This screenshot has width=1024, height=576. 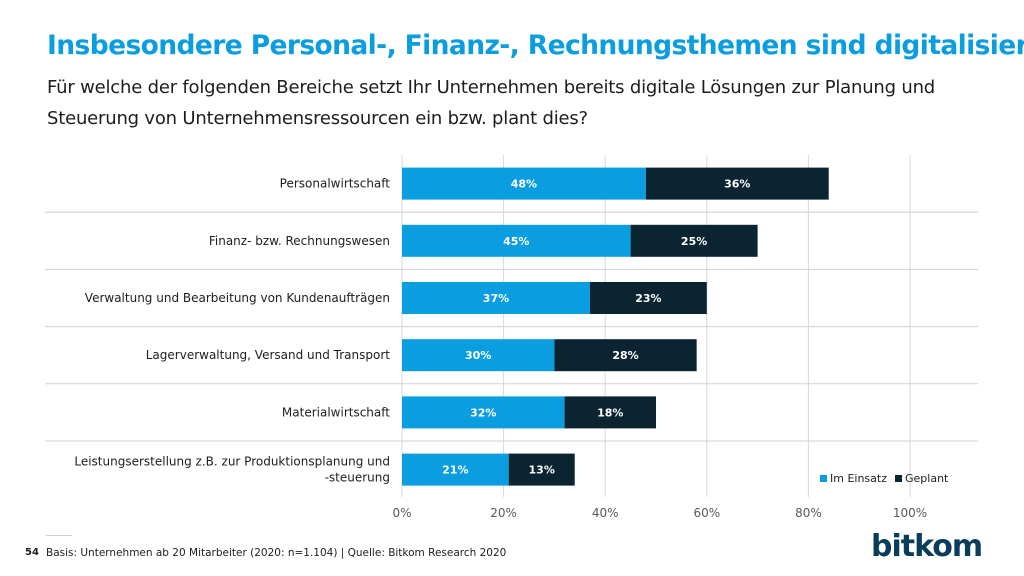 I want to click on footer-divider, so click(x=59, y=535).